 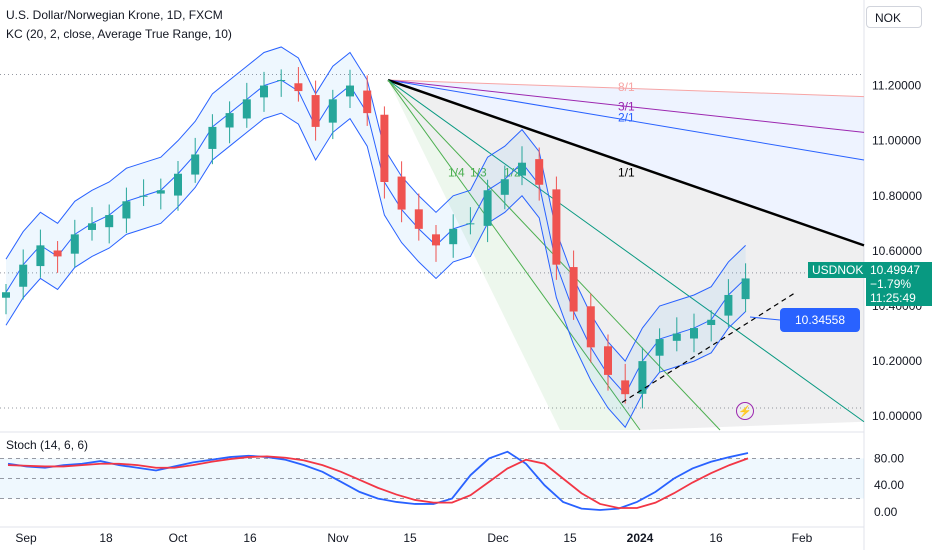 What do you see at coordinates (337, 538) in the screenshot?
I see `time-tick: Nov` at bounding box center [337, 538].